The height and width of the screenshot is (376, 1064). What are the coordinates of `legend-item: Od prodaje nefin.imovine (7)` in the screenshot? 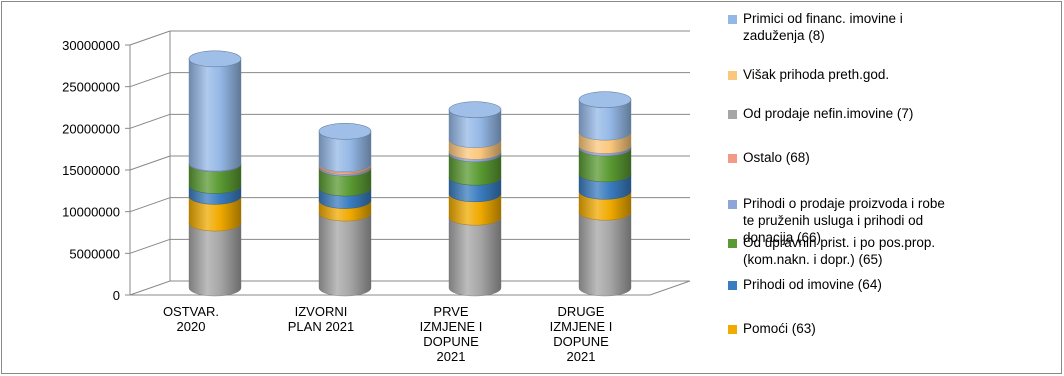 It's located at (894, 113).